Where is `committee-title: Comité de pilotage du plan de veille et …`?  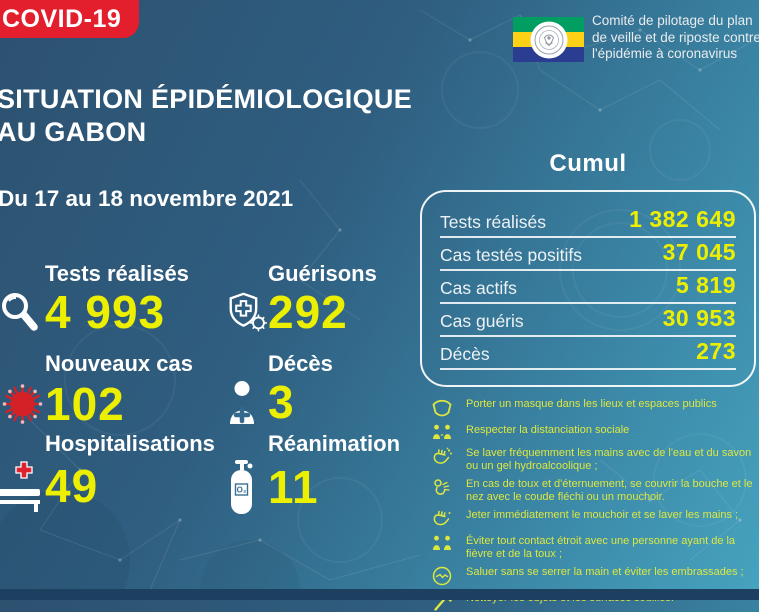
committee-title: Comité de pilotage du plan de veille et … is located at coordinates (675, 38).